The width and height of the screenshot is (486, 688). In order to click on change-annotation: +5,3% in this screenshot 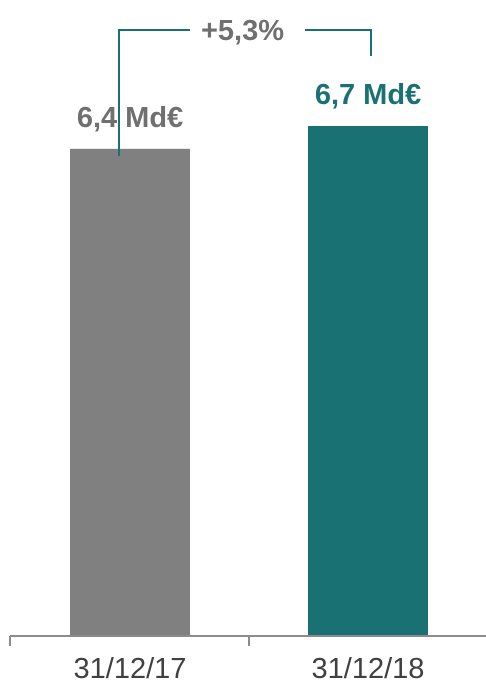, I will do `click(245, 85)`.